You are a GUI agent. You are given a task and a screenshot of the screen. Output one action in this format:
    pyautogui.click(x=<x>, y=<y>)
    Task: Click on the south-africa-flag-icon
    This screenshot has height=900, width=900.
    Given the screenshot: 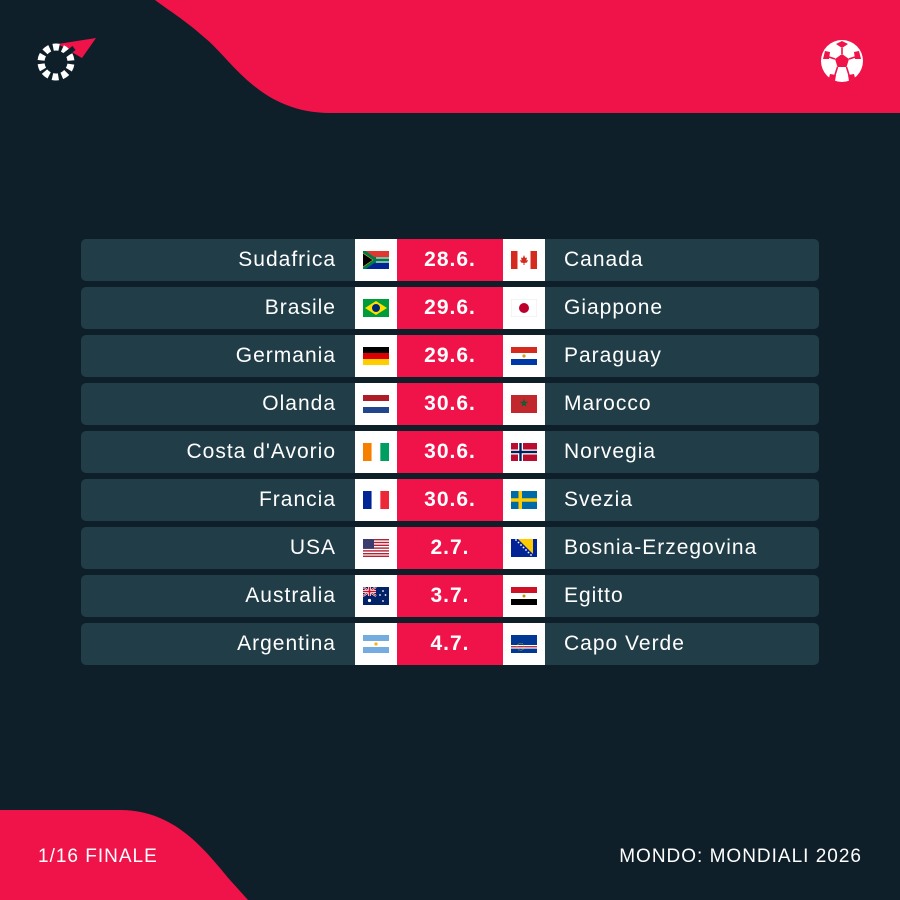 What is the action you would take?
    pyautogui.click(x=376, y=260)
    